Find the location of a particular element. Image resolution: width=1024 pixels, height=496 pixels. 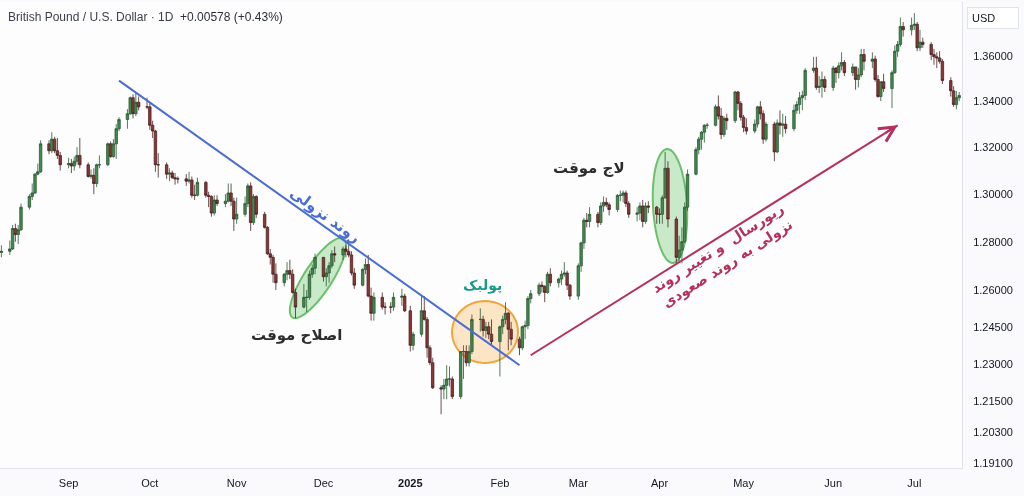

x-tick-label: Jul is located at coordinates (914, 483).